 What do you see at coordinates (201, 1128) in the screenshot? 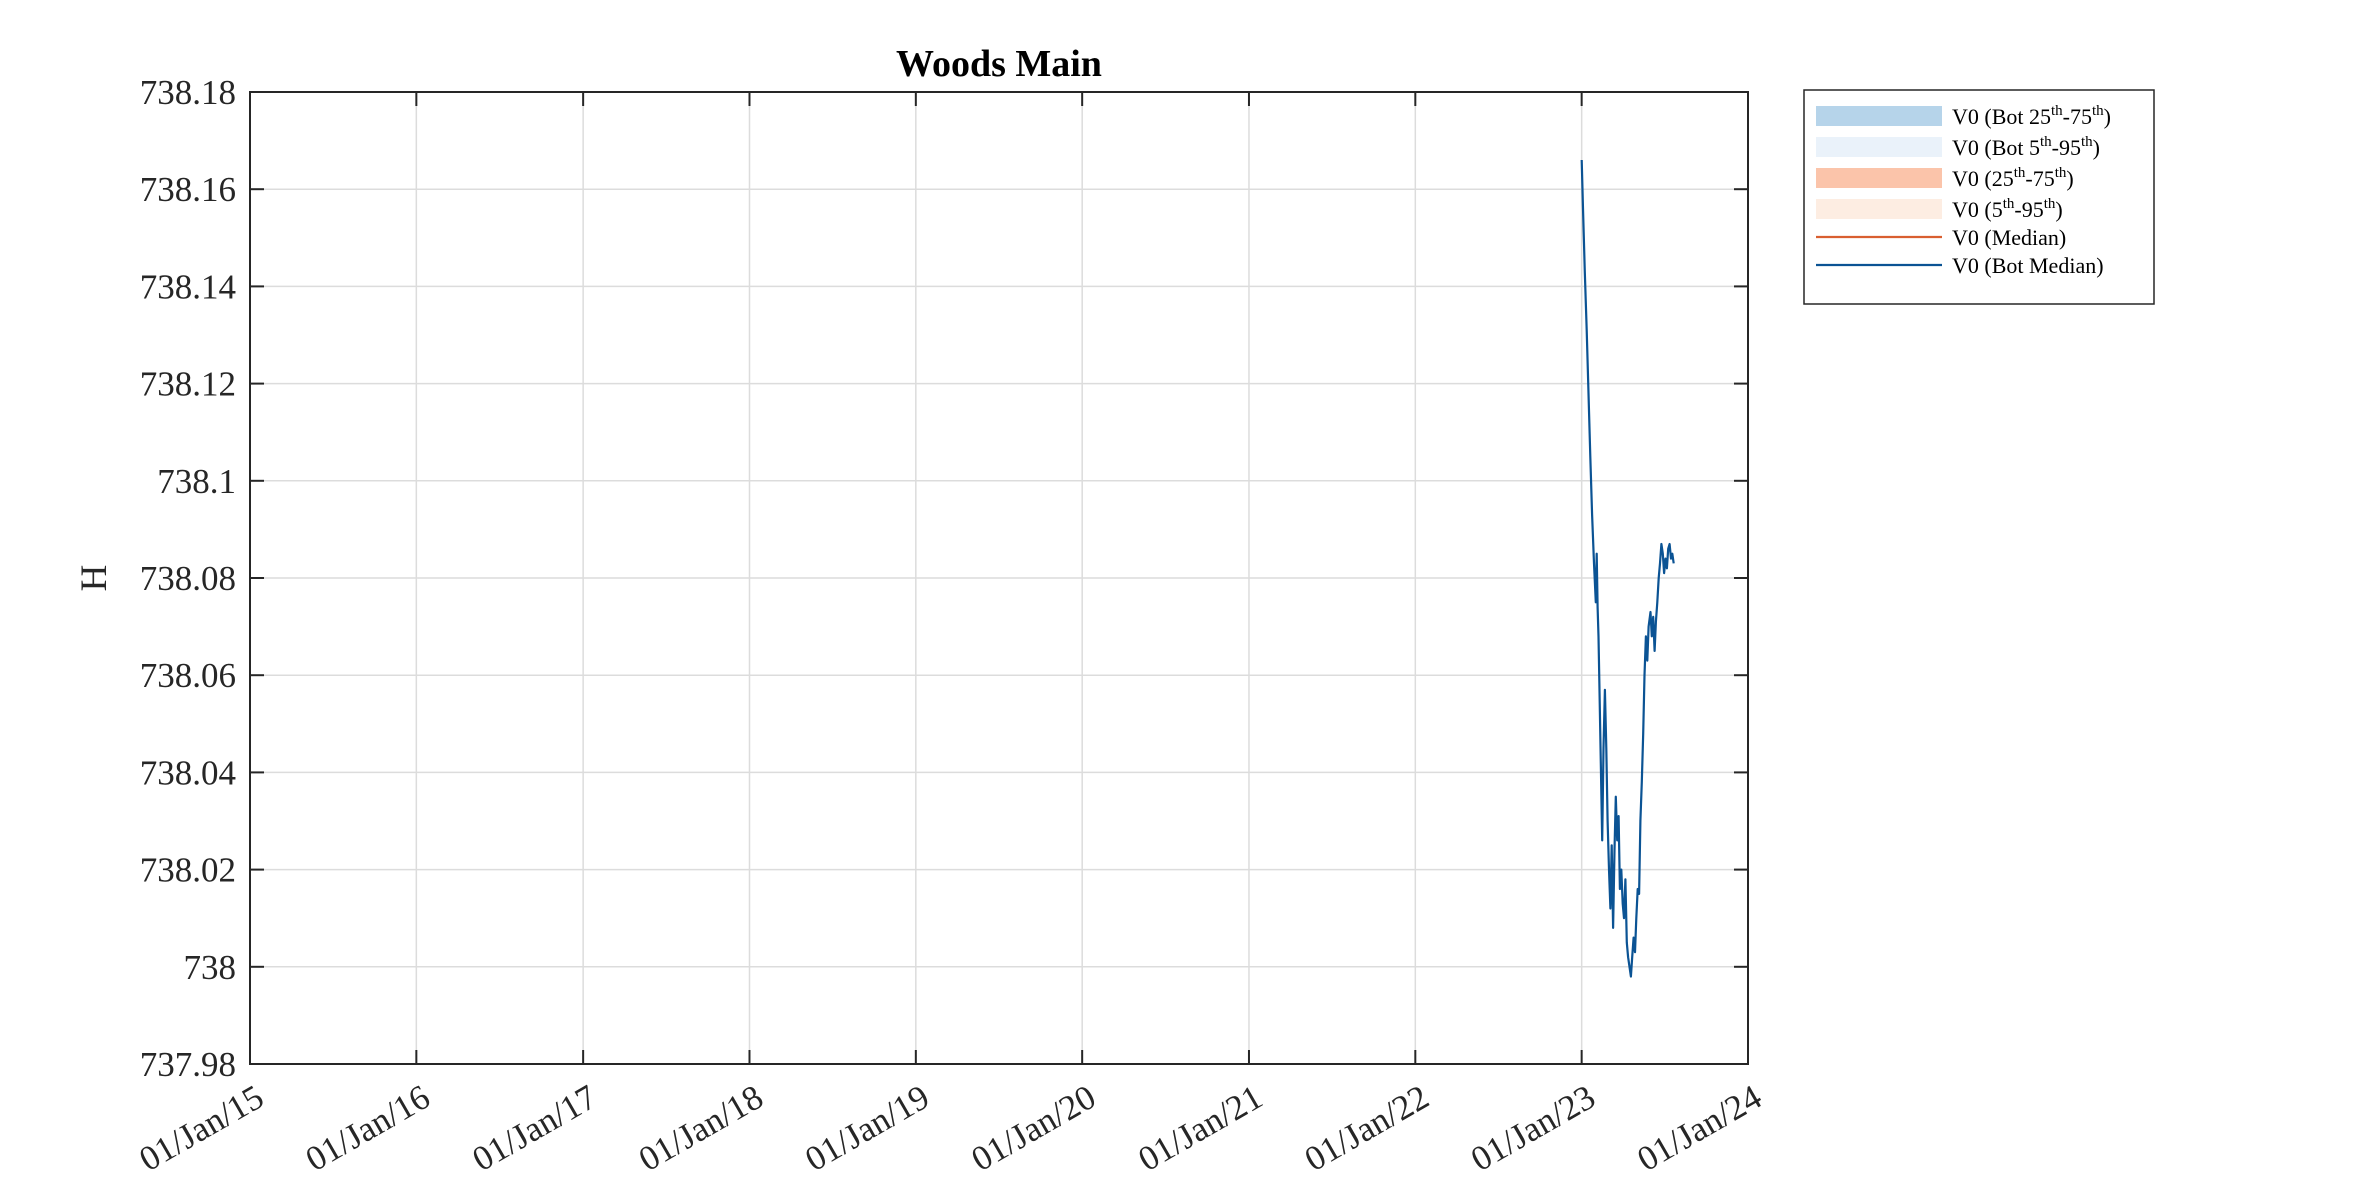
I see `x-tick-label: 01/Jan/15` at bounding box center [201, 1128].